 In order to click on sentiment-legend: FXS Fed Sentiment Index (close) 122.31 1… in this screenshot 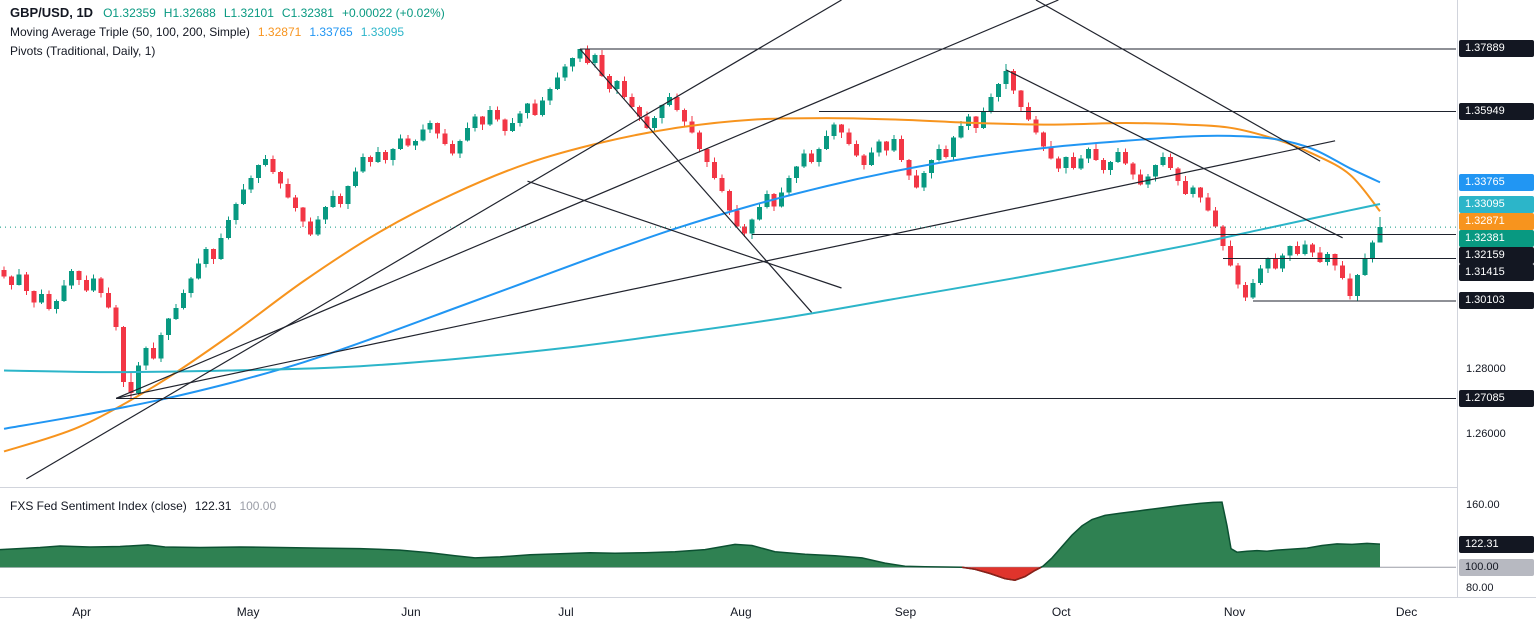, I will do `click(147, 508)`.